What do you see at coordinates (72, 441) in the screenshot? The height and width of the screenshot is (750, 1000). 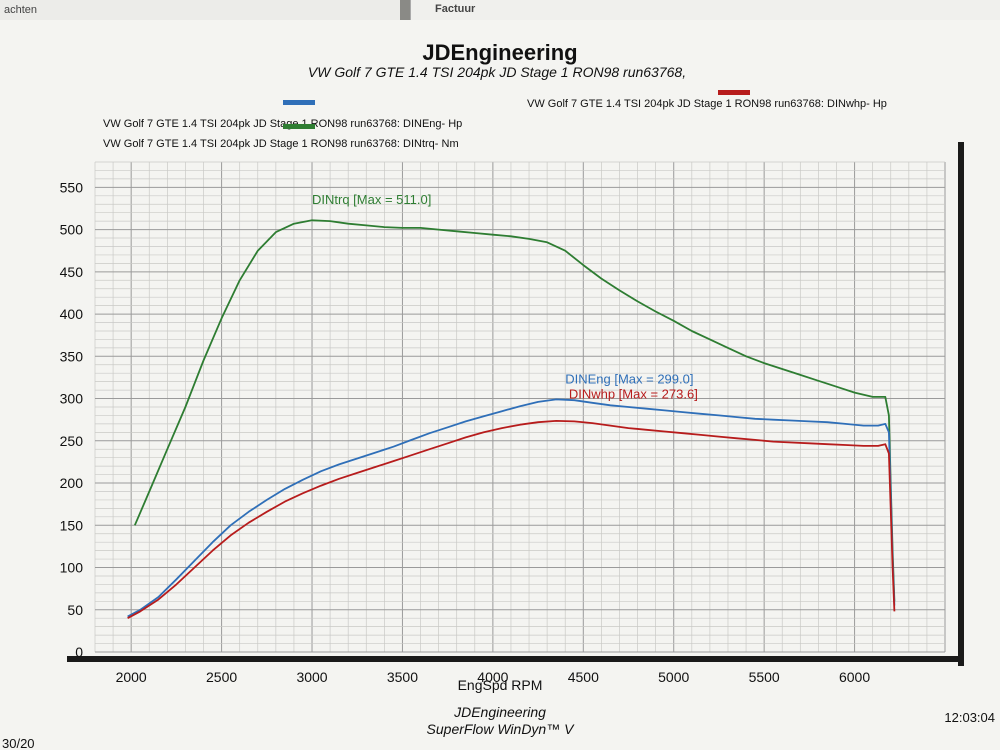 I see `y-tick-label: 250` at bounding box center [72, 441].